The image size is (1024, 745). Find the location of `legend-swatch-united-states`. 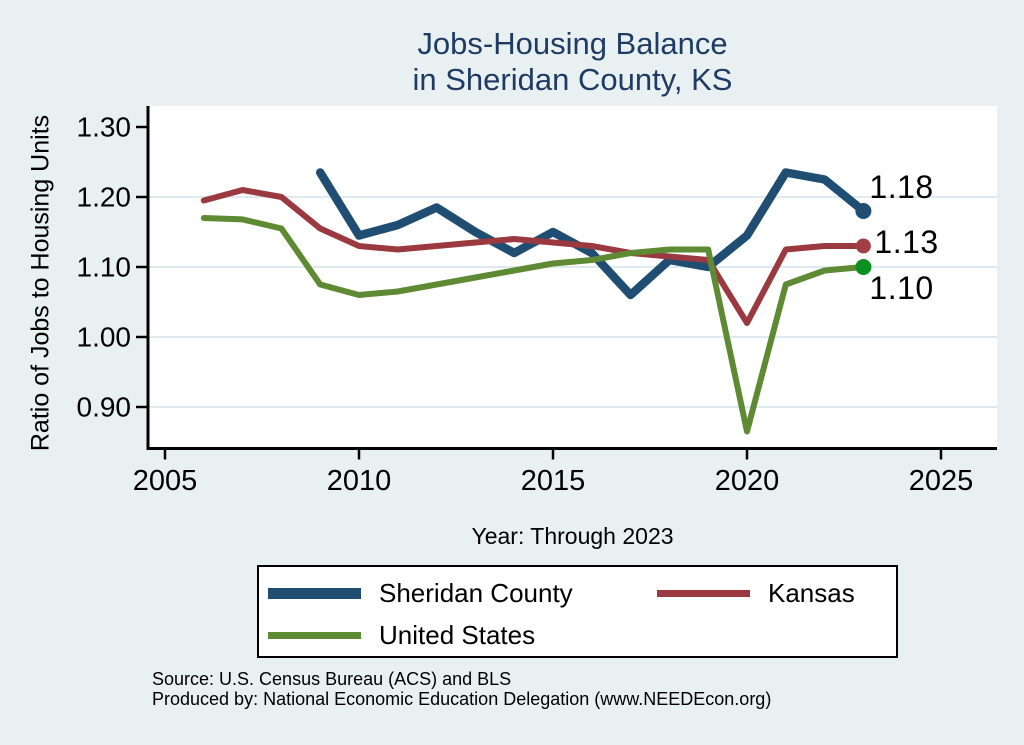

legend-swatch-united-states is located at coordinates (314, 635).